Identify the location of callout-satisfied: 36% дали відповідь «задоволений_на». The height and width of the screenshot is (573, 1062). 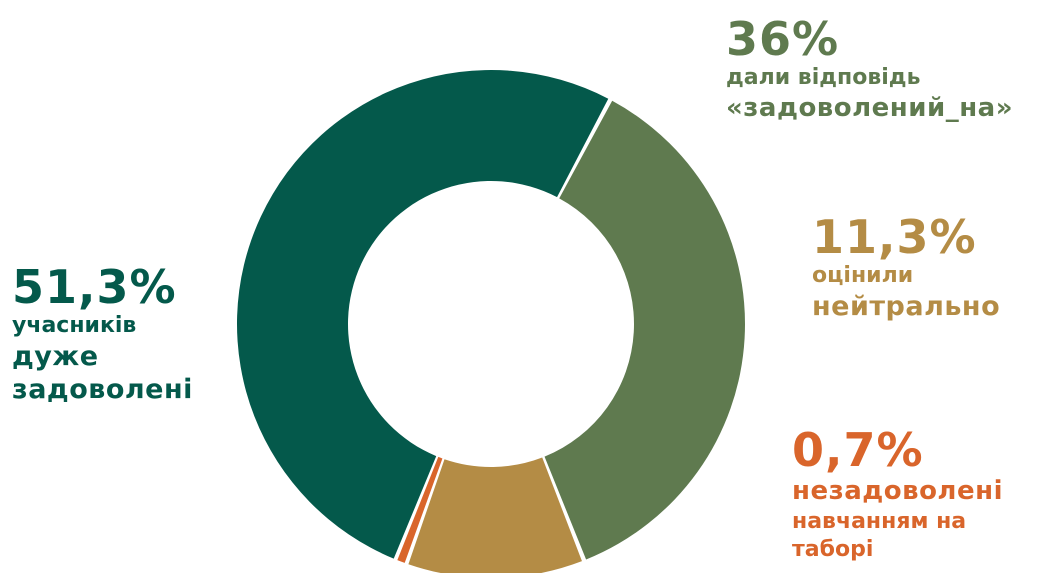
(869, 69).